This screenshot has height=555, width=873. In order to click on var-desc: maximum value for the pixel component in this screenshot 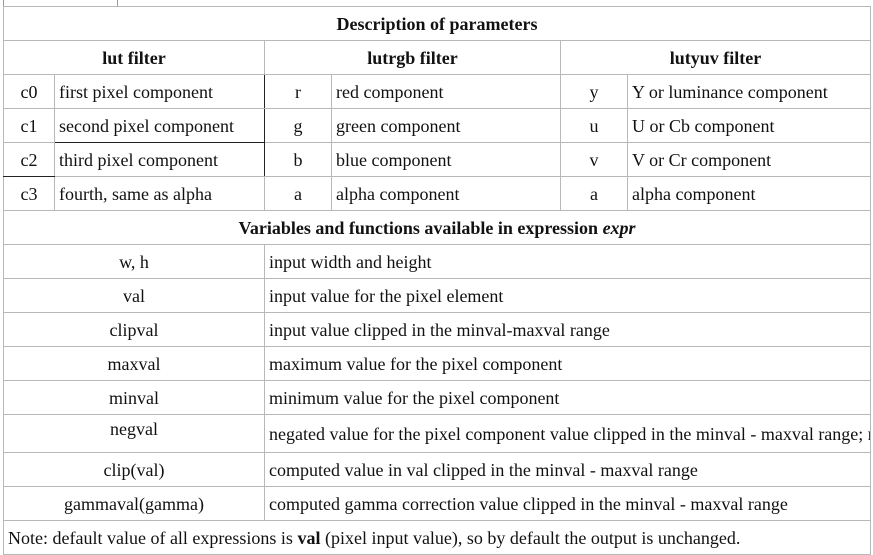, I will do `click(567, 363)`.